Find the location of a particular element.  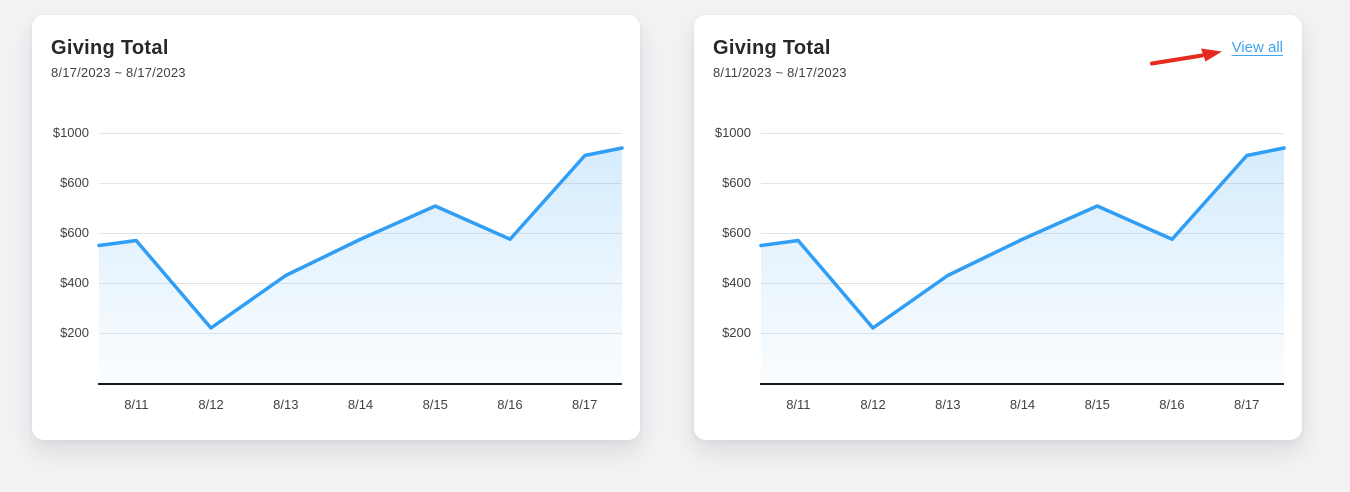

date-range: 8/17/2023 ~ 8/17/2023 is located at coordinates (118, 72).